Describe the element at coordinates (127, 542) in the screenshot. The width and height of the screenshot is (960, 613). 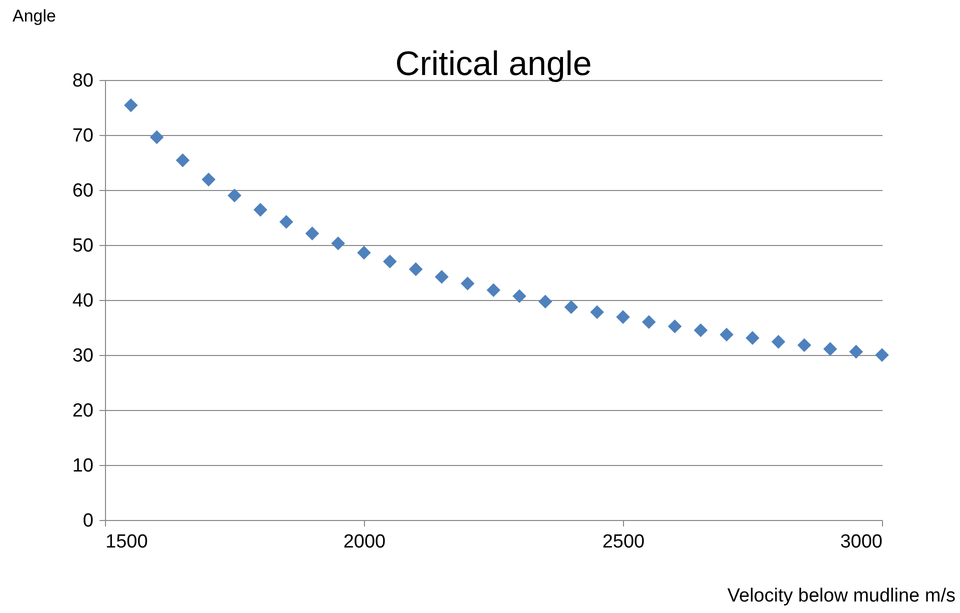
I see `x-tick-label: 1500` at that location.